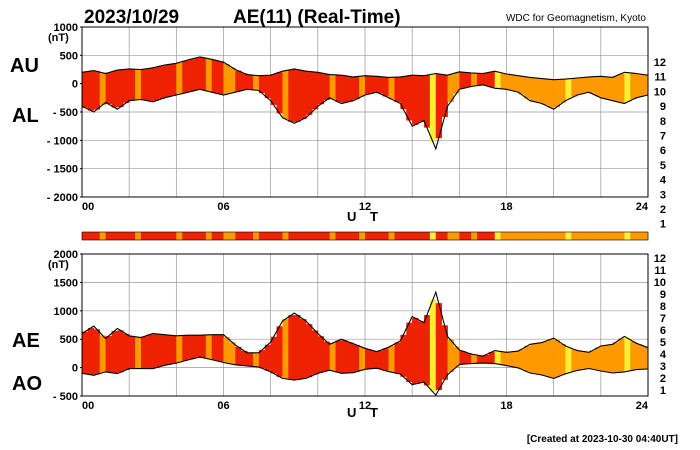 The height and width of the screenshot is (450, 700). What do you see at coordinates (663, 195) in the screenshot?
I see `kp-scale-label: 3` at bounding box center [663, 195].